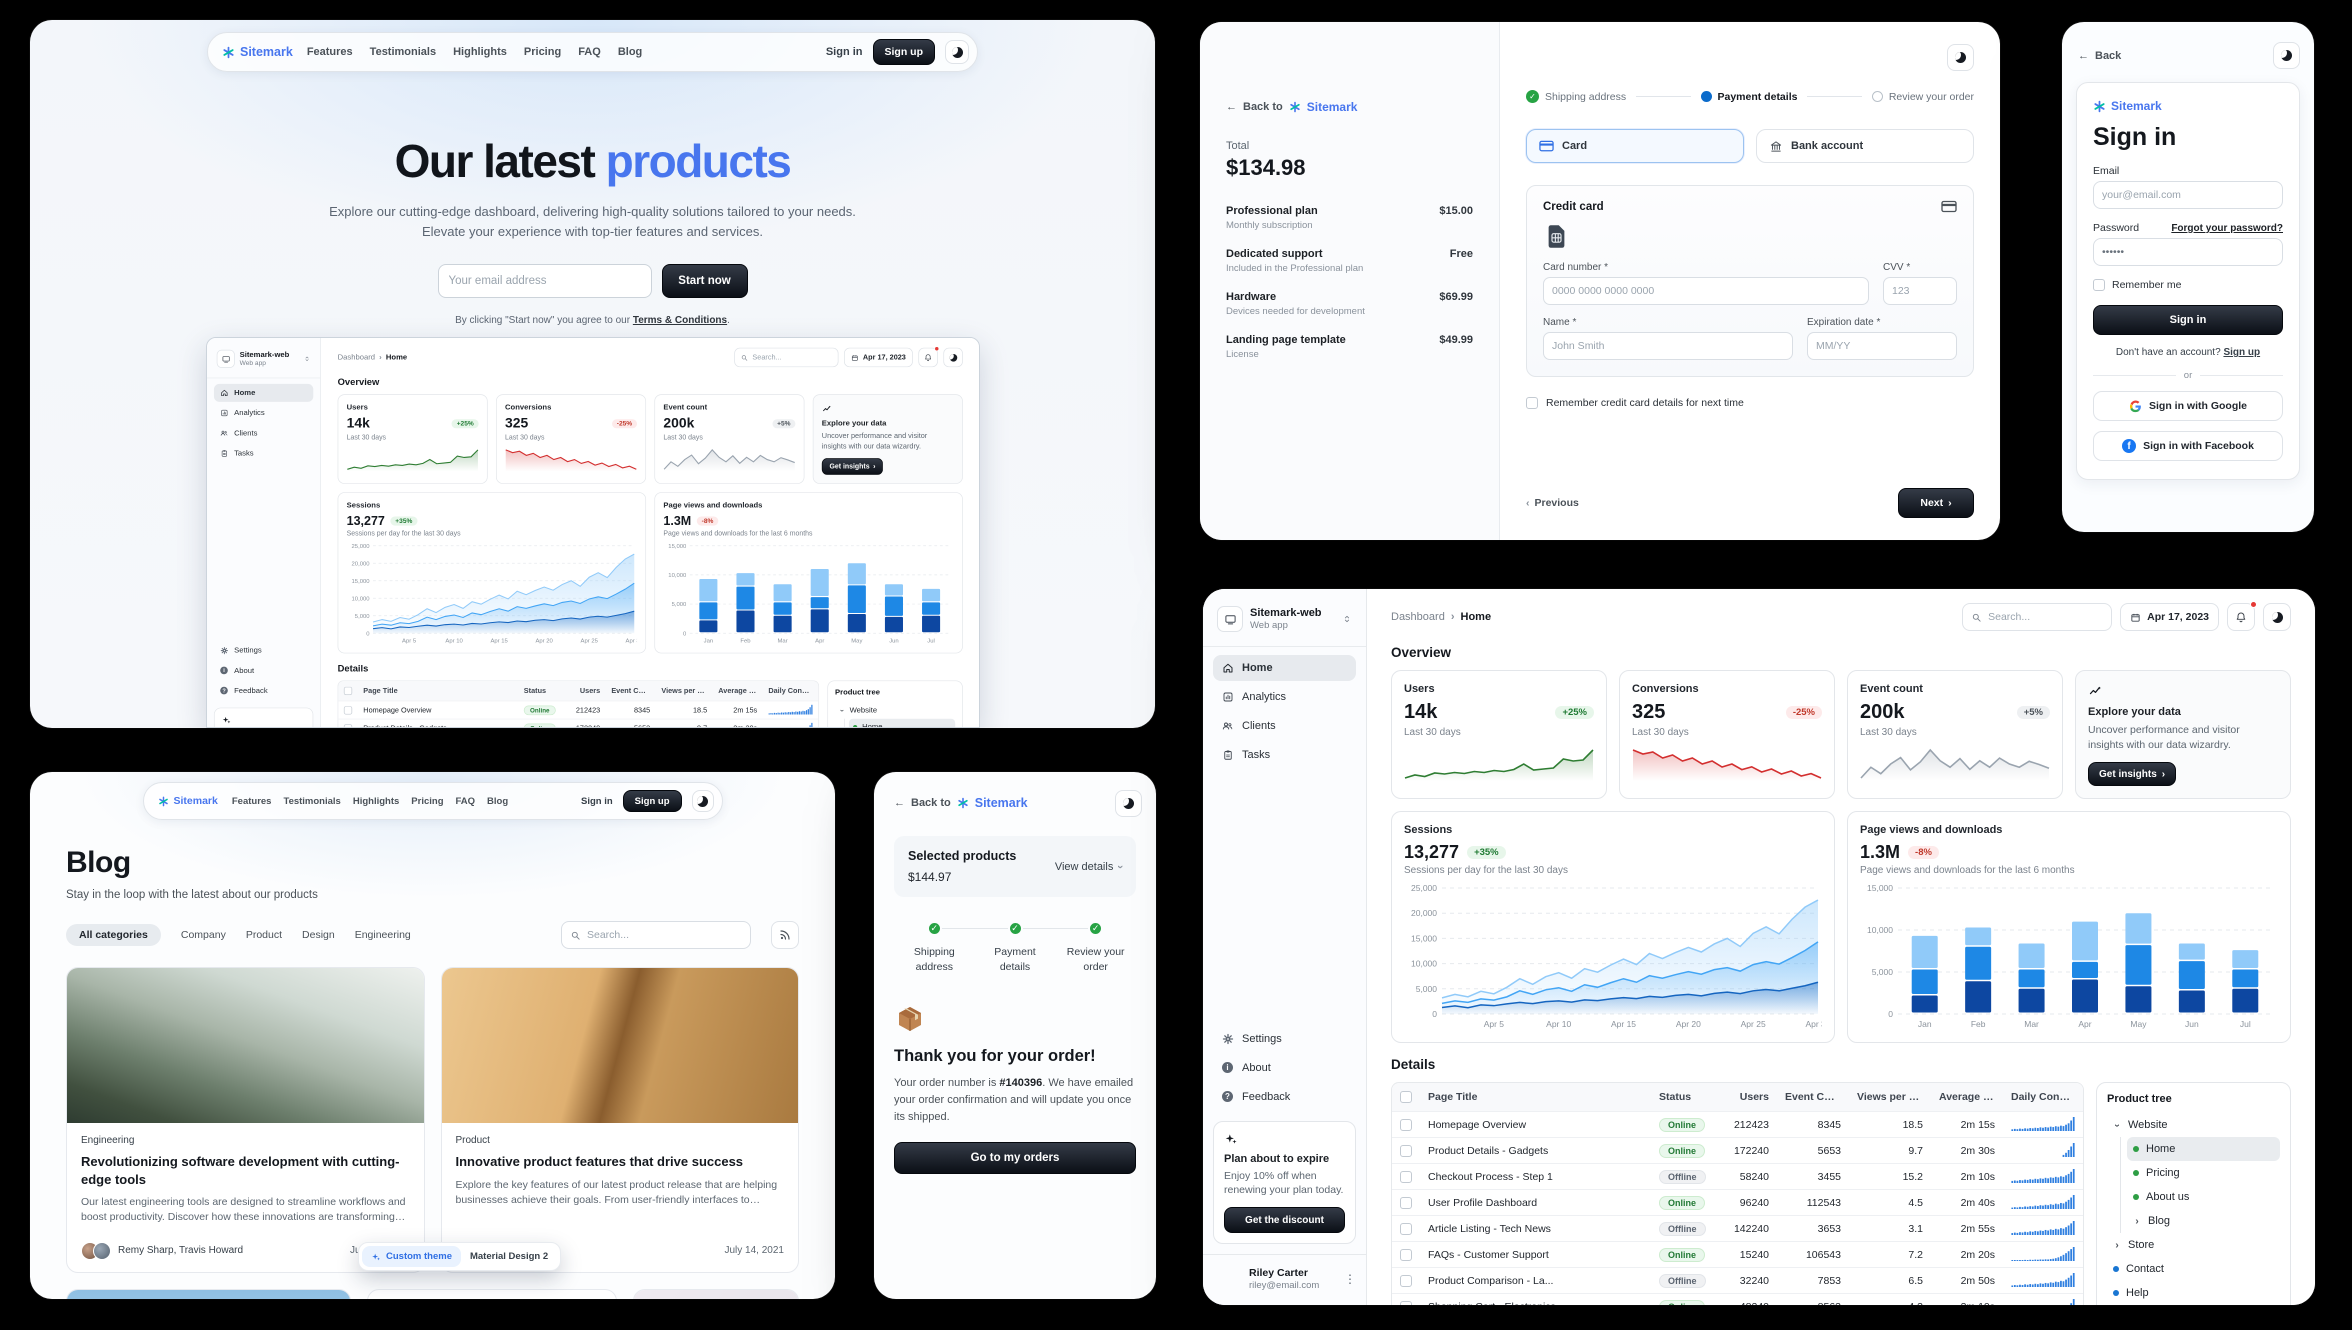 This screenshot has height=1330, width=2352. What do you see at coordinates (1865, 146) in the screenshot?
I see `pay-with-bank-button: Bank account` at bounding box center [1865, 146].